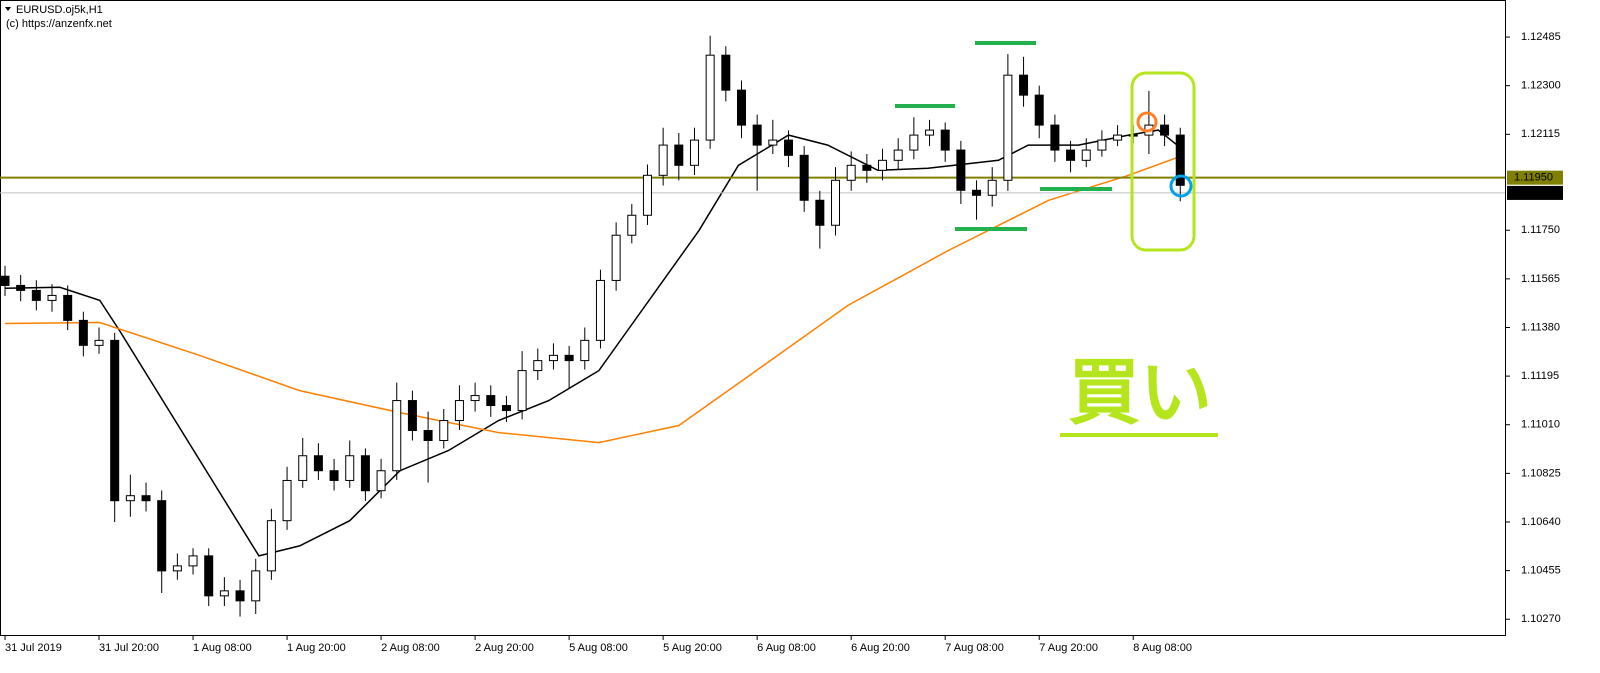 The width and height of the screenshot is (1600, 673). I want to click on y-tick-label: 1.11010, so click(1540, 425).